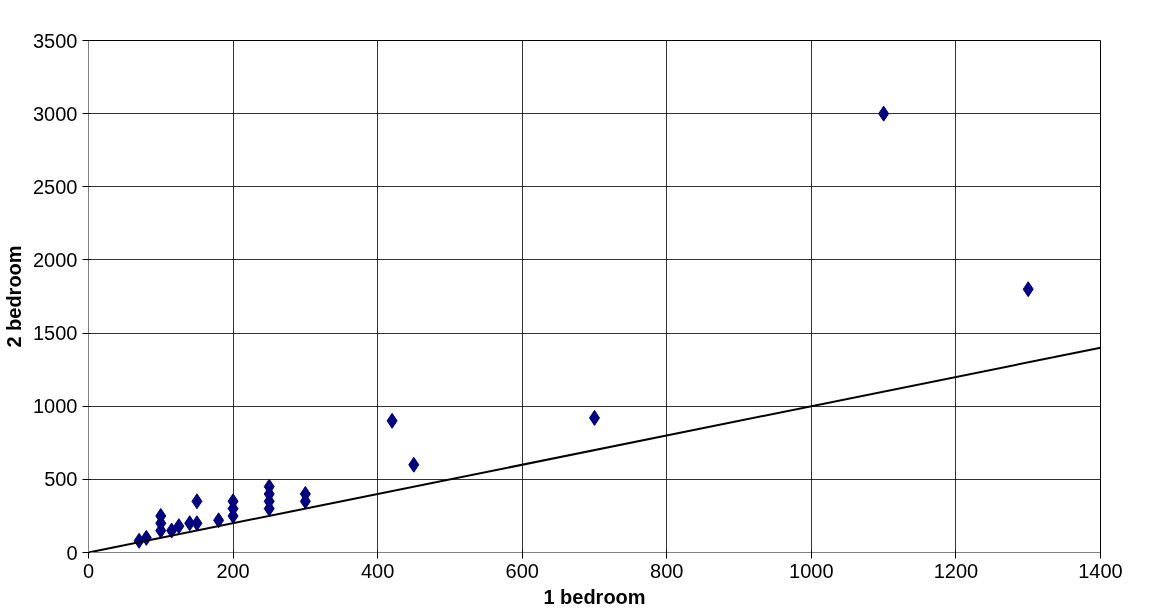 The image size is (1156, 615). What do you see at coordinates (55, 333) in the screenshot?
I see `y-tick-label: 1500` at bounding box center [55, 333].